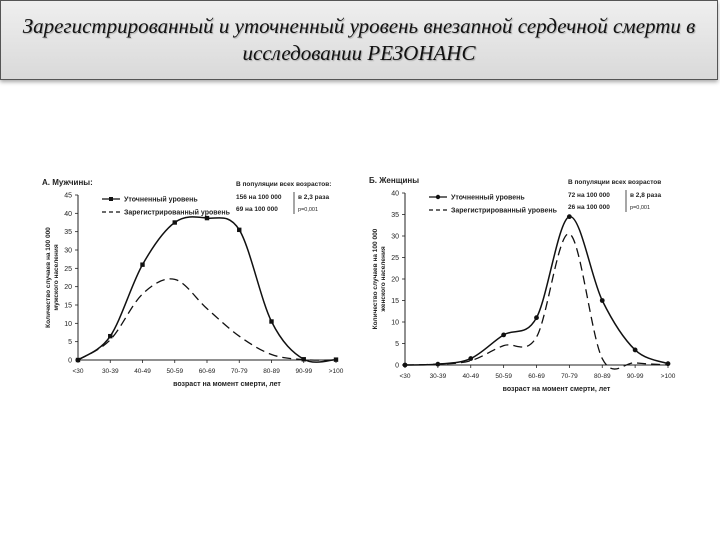  What do you see at coordinates (614, 182) in the screenshot?
I see `stats-header: В популяции всех возрастов` at bounding box center [614, 182].